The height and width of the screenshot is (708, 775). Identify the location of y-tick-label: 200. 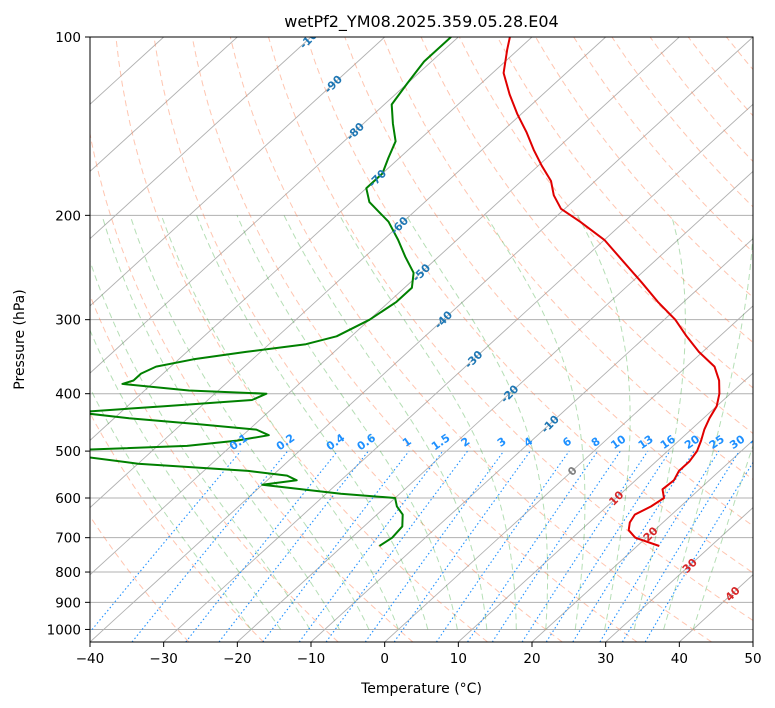
(68, 216).